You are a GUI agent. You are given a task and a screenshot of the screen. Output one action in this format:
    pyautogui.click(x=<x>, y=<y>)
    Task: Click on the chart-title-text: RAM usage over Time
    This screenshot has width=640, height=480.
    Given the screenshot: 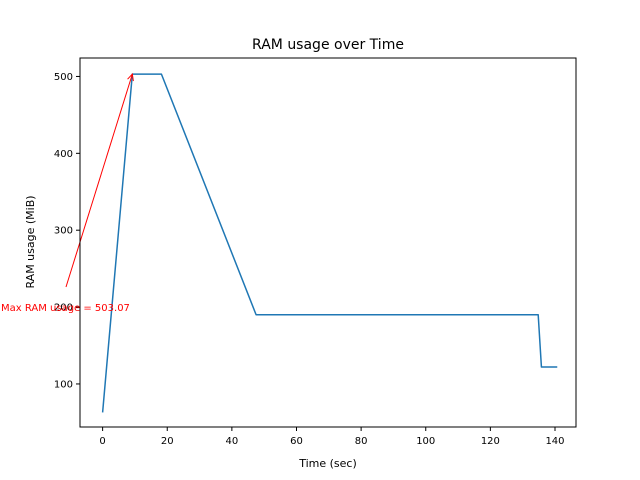 What is the action you would take?
    pyautogui.click(x=328, y=45)
    